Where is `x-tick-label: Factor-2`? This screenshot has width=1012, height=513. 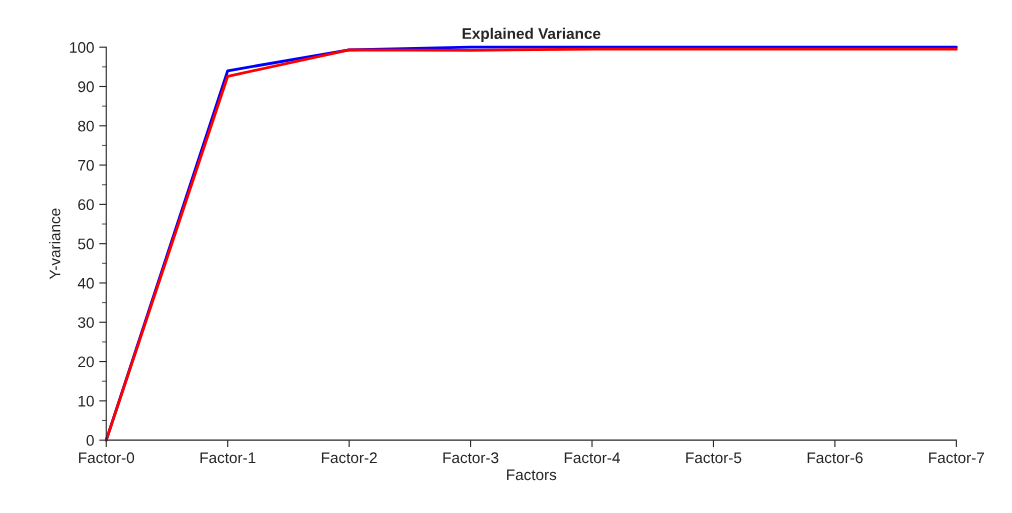
x-tick-label: Factor-2 is located at coordinates (349, 458).